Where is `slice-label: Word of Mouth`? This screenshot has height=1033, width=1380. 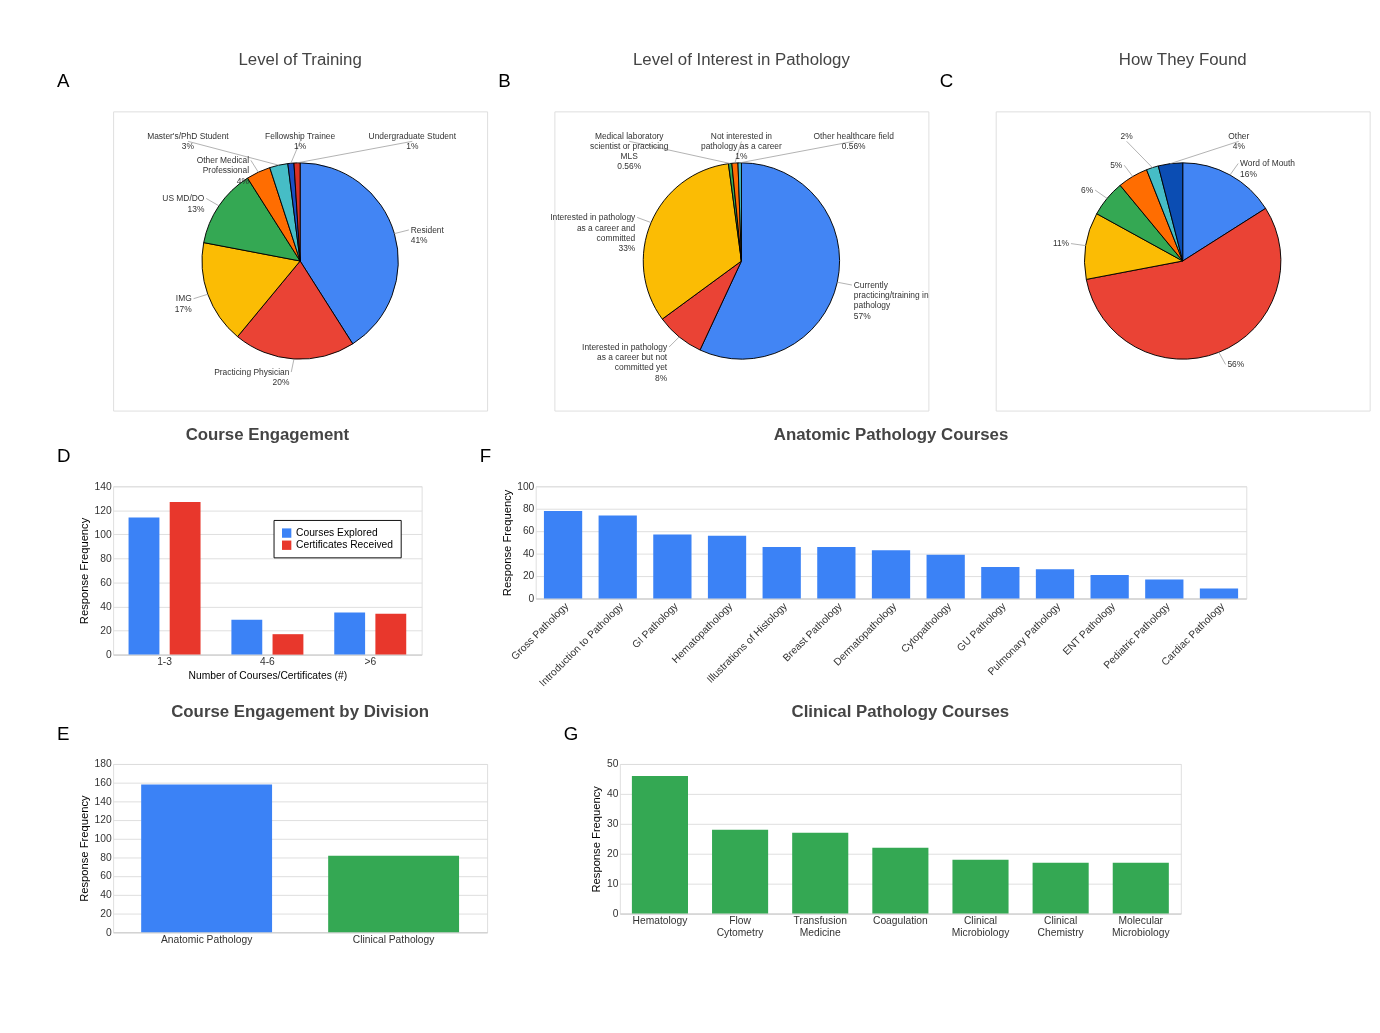 slice-label: Word of Mouth is located at coordinates (1268, 163).